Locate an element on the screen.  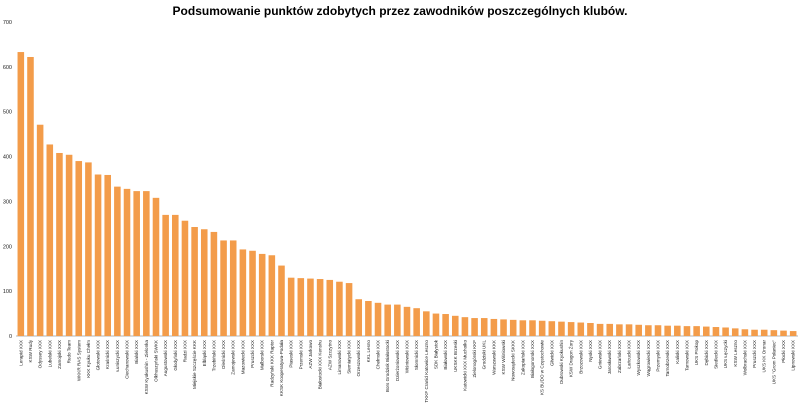
x-tick-label: Zielonogórski KKF is located at coordinates (474, 359).